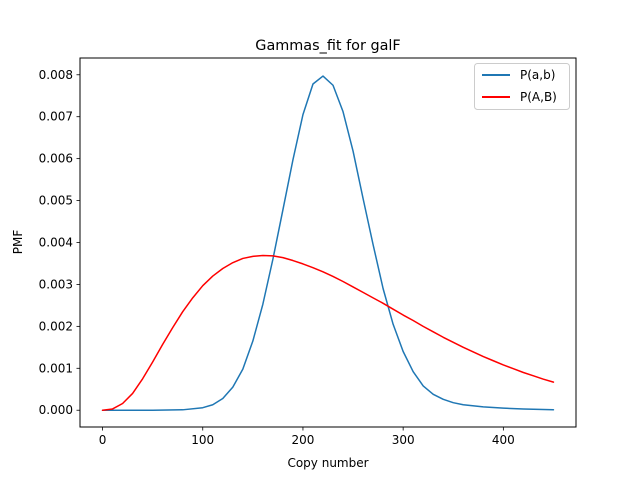  Describe the element at coordinates (18, 242) in the screenshot. I see `y-axis-label: PMF` at that location.